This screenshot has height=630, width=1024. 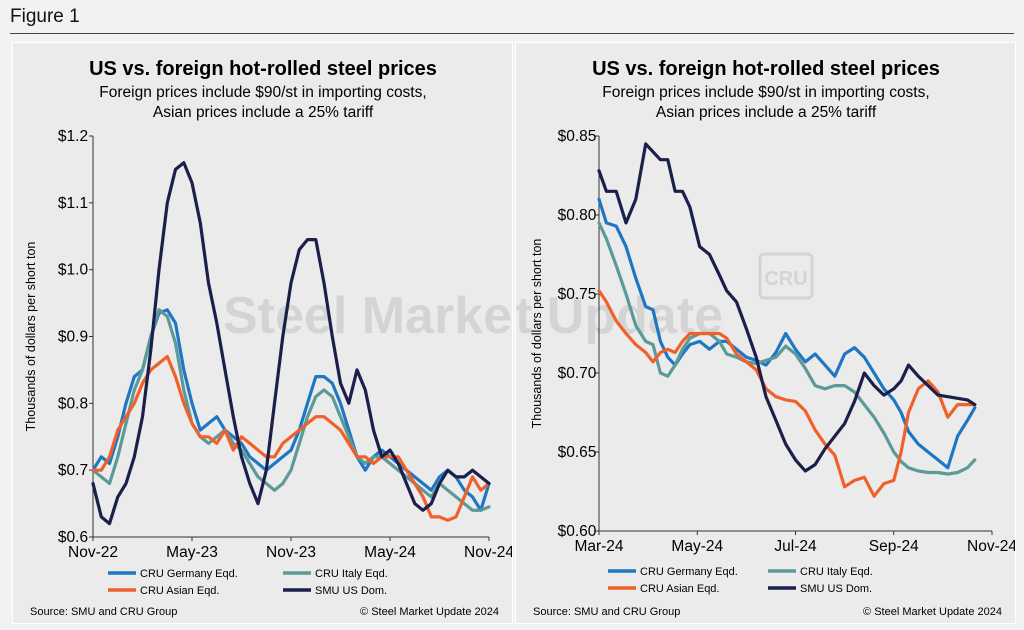 I want to click on y-tick-label: $0.60, so click(x=577, y=531).